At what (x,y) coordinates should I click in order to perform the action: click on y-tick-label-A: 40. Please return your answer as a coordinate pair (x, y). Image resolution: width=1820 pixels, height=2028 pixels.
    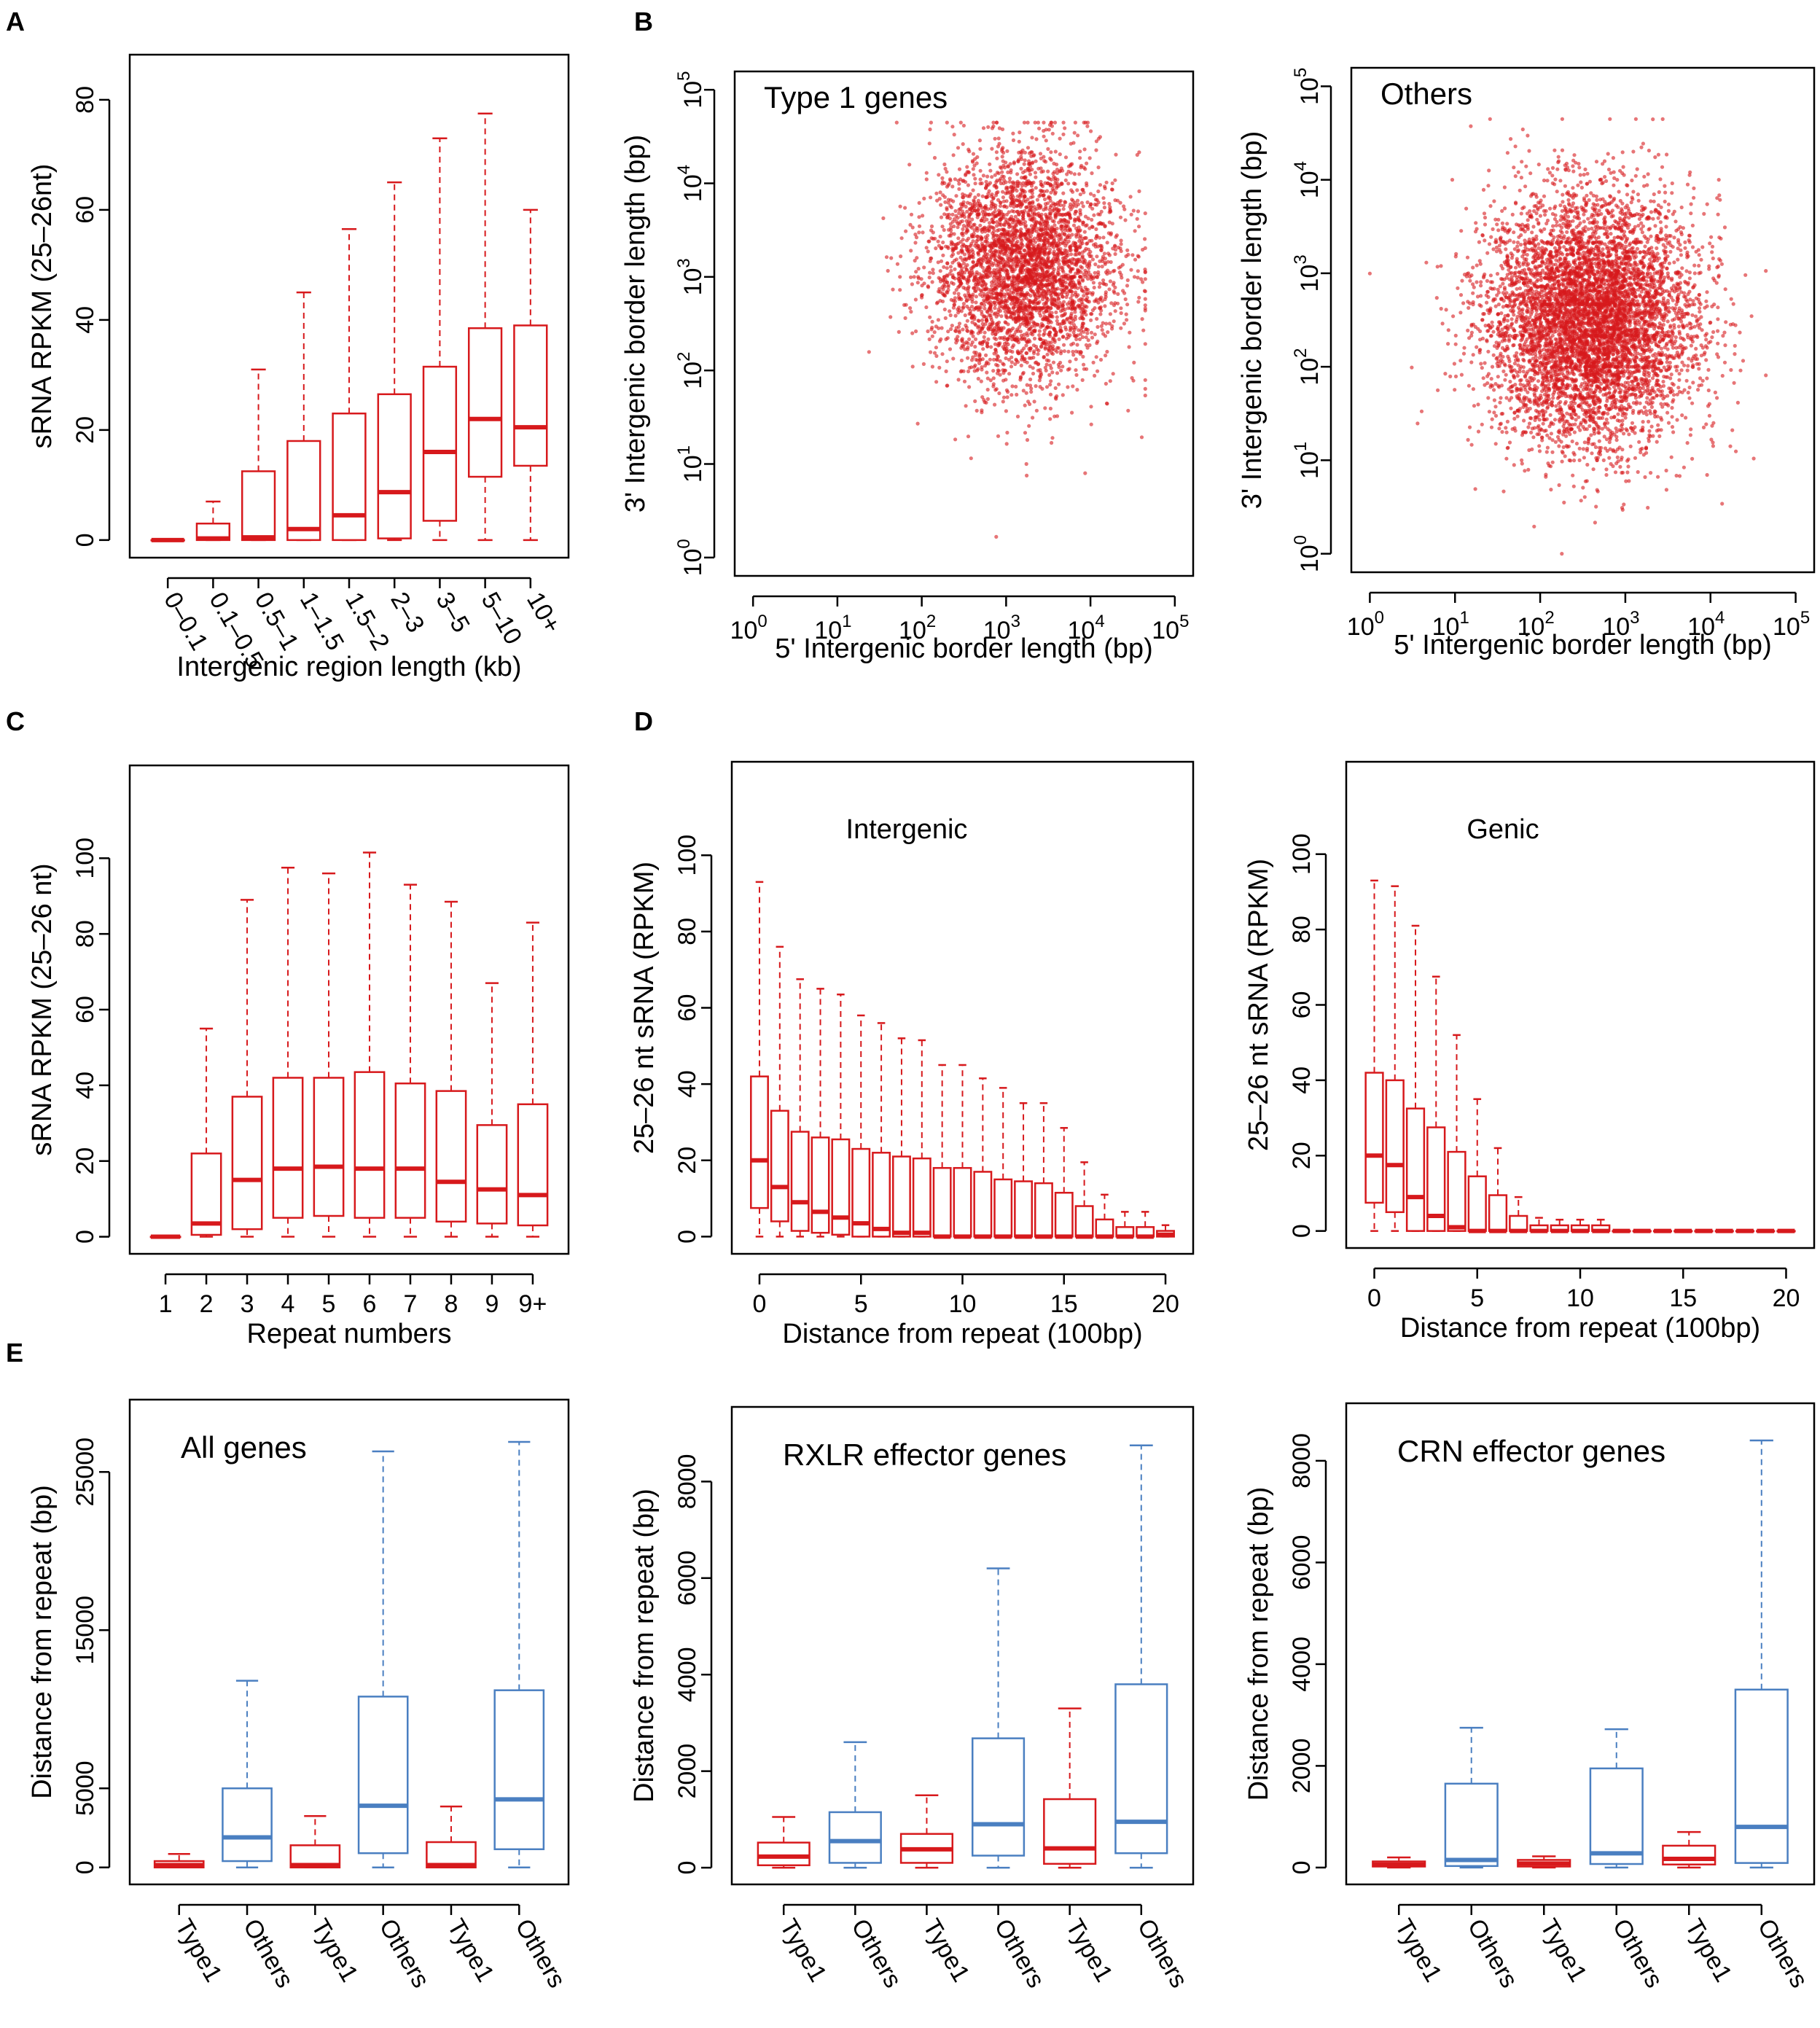
    Looking at the image, I should click on (85, 320).